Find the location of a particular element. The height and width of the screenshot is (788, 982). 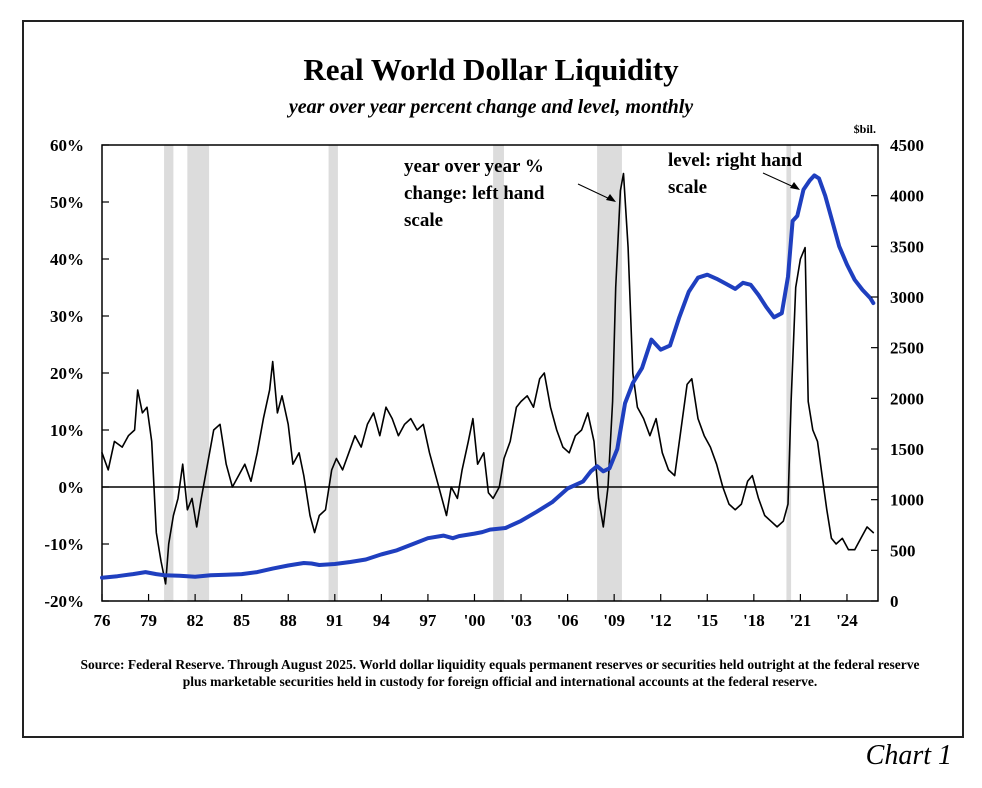

left-tick-label: 50% is located at coordinates (67, 202).